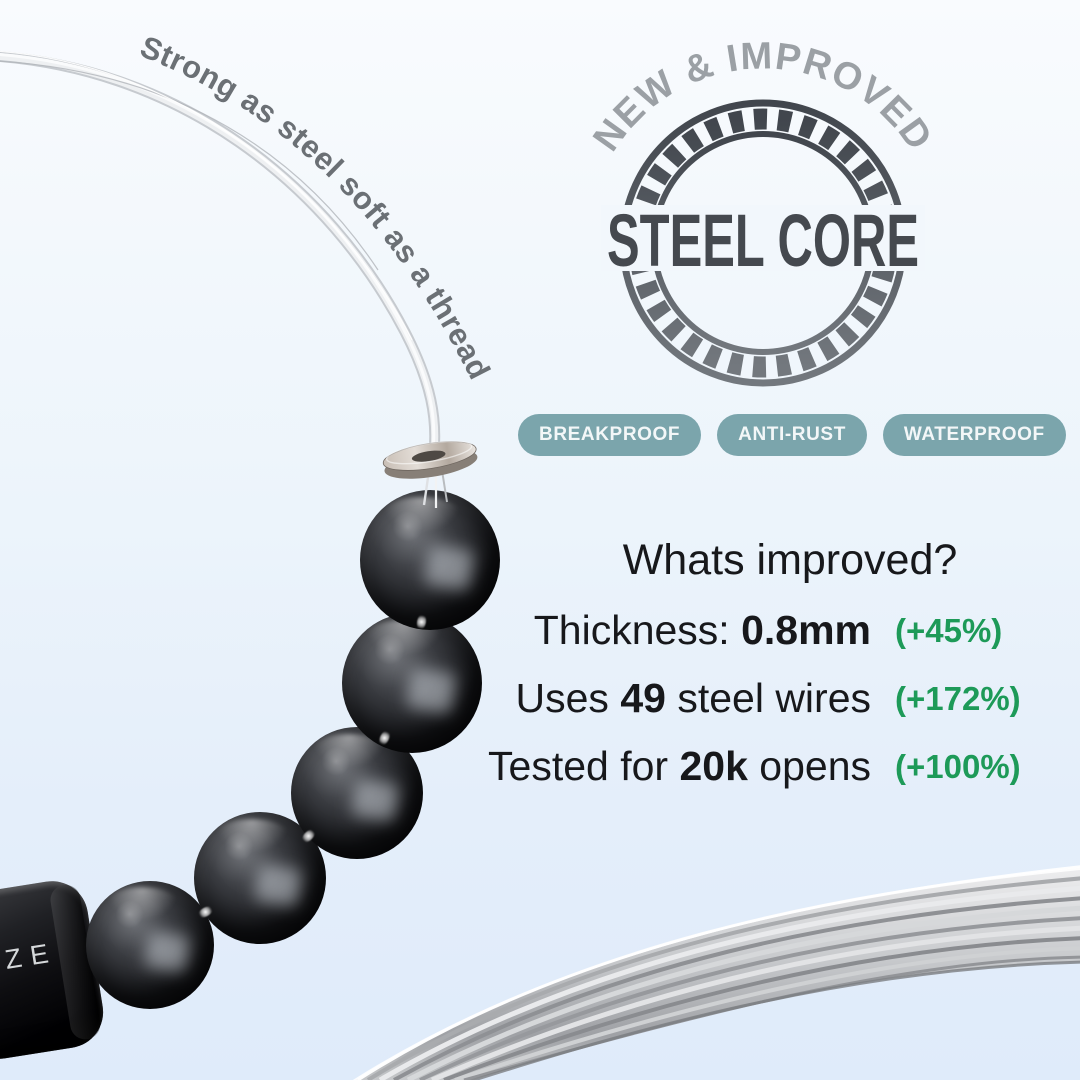  What do you see at coordinates (679, 766) in the screenshot?
I see `improvement-row-opens: Tested for 20k opens` at bounding box center [679, 766].